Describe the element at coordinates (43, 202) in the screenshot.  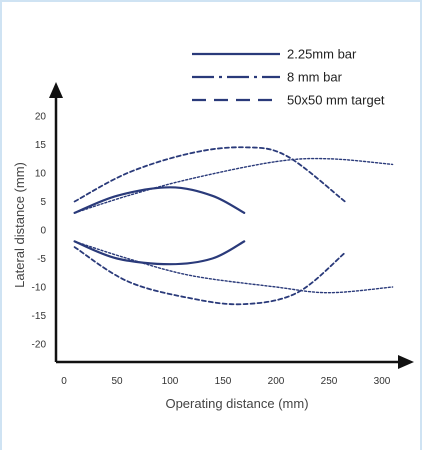
I see `y-tick-label: 5` at that location.